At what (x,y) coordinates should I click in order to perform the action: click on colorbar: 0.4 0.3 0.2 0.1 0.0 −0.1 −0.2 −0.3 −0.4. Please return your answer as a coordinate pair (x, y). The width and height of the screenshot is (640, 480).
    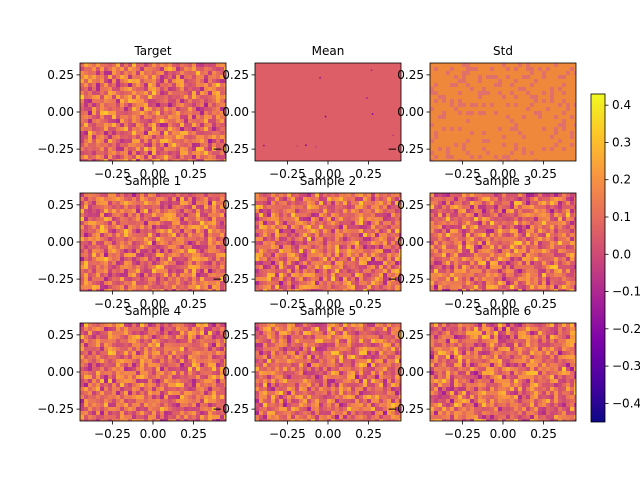
    Looking at the image, I should click on (615, 258).